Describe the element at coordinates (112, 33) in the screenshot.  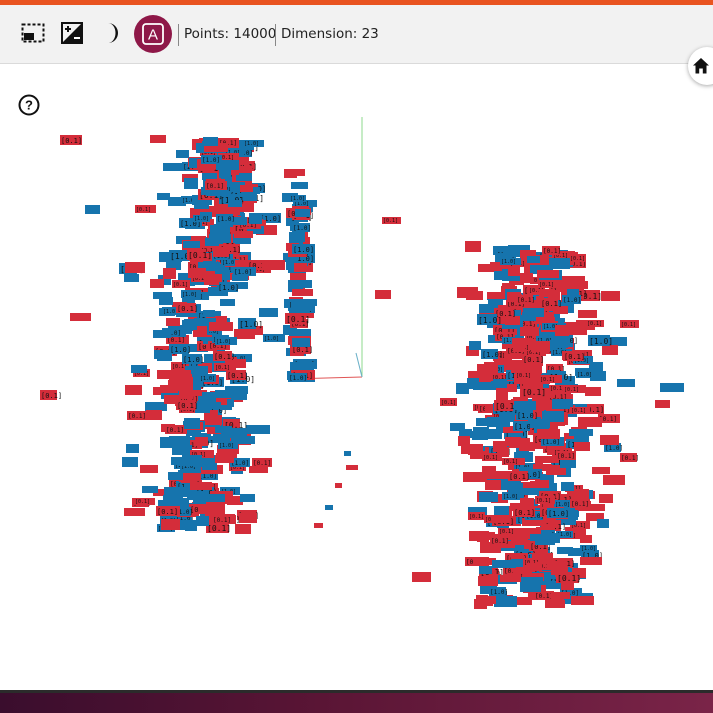
I see `theme-toggle-button` at that location.